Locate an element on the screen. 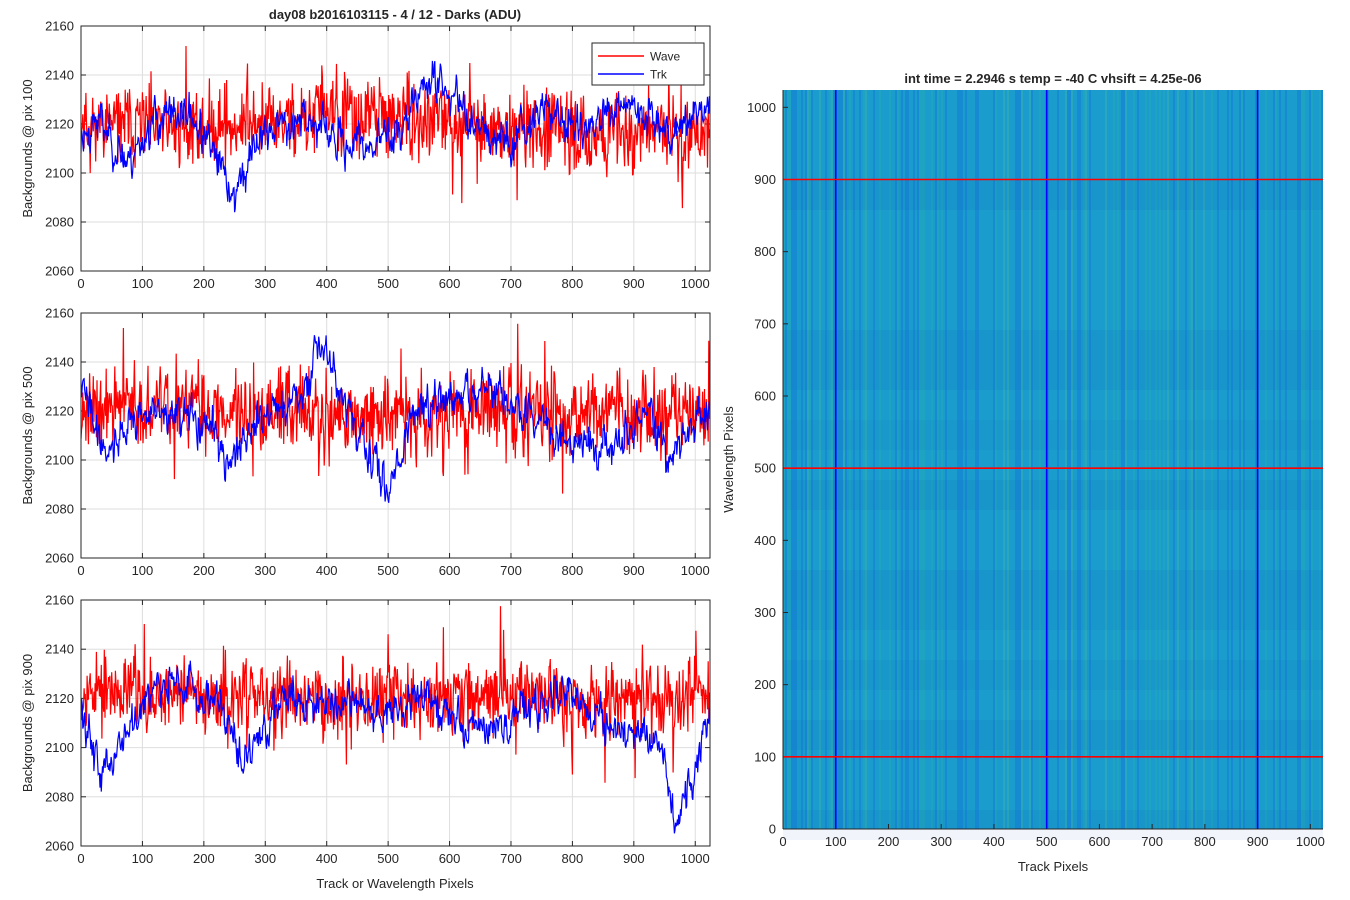 This screenshot has width=1350, height=900. heatmap-x-axis-label: Track Pixels is located at coordinates (1053, 866).